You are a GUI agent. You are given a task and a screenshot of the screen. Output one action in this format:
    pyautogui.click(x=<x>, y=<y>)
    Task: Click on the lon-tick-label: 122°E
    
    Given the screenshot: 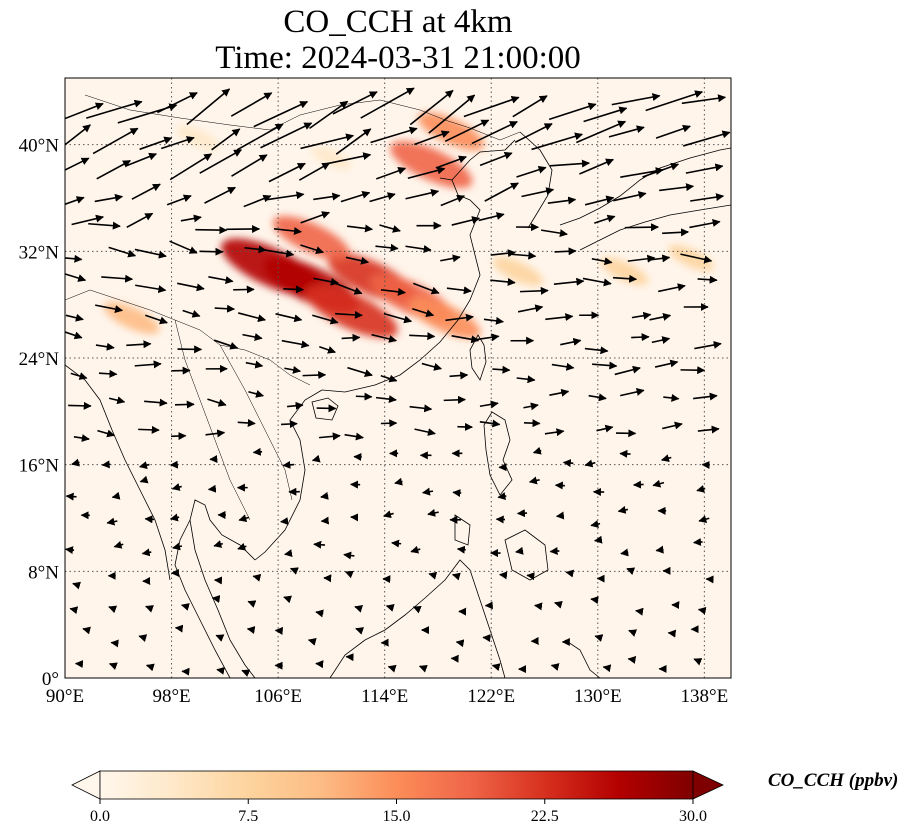 What is the action you would take?
    pyautogui.click(x=491, y=696)
    